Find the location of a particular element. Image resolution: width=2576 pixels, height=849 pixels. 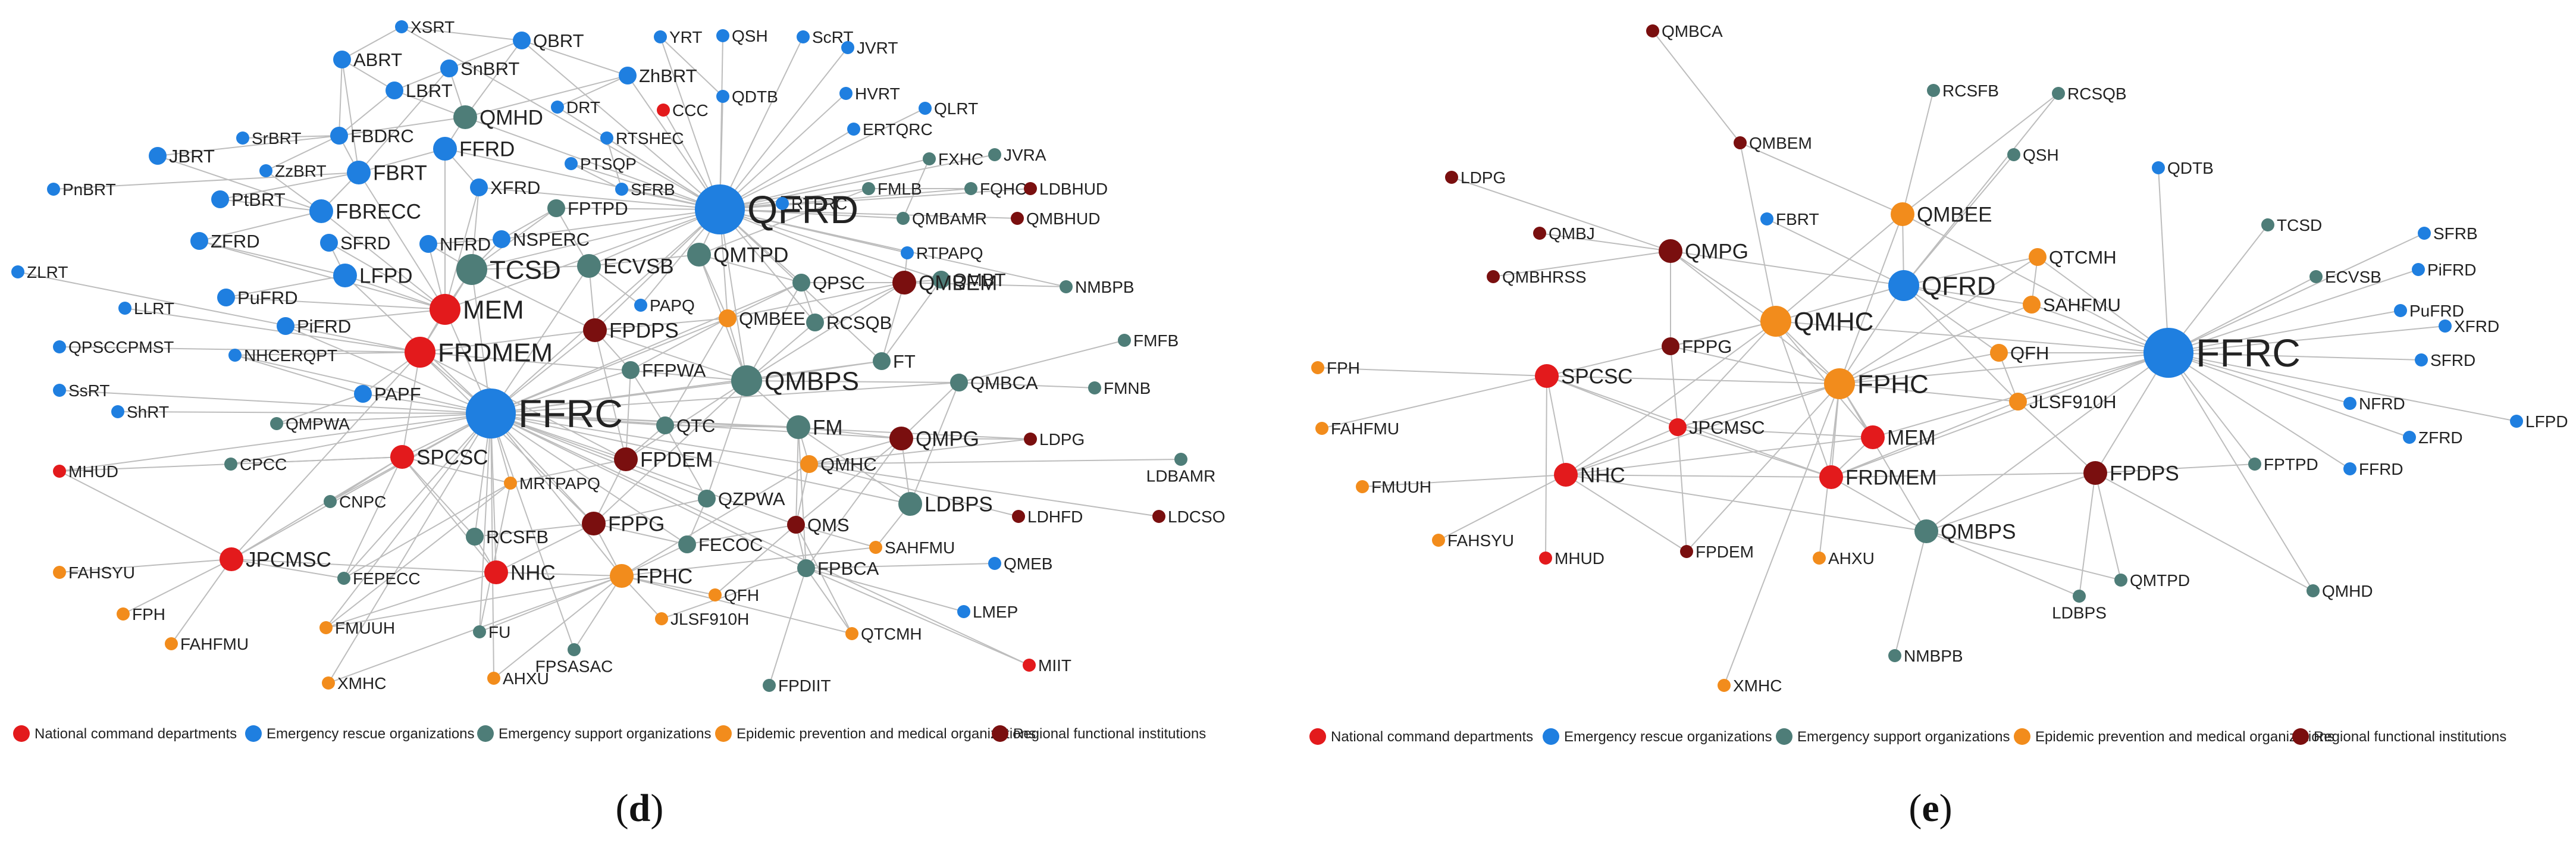

panel-d-node-label: SnBRT is located at coordinates (490, 68).